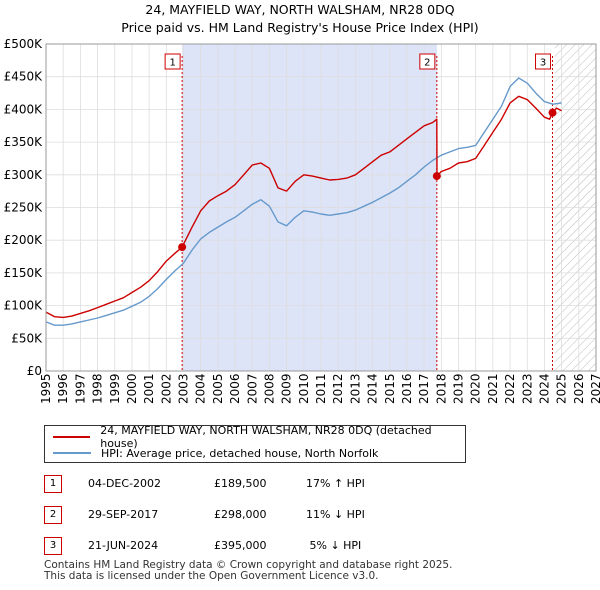 The height and width of the screenshot is (590, 600). What do you see at coordinates (287, 388) in the screenshot?
I see `x-tick-label: 2009` at bounding box center [287, 388].